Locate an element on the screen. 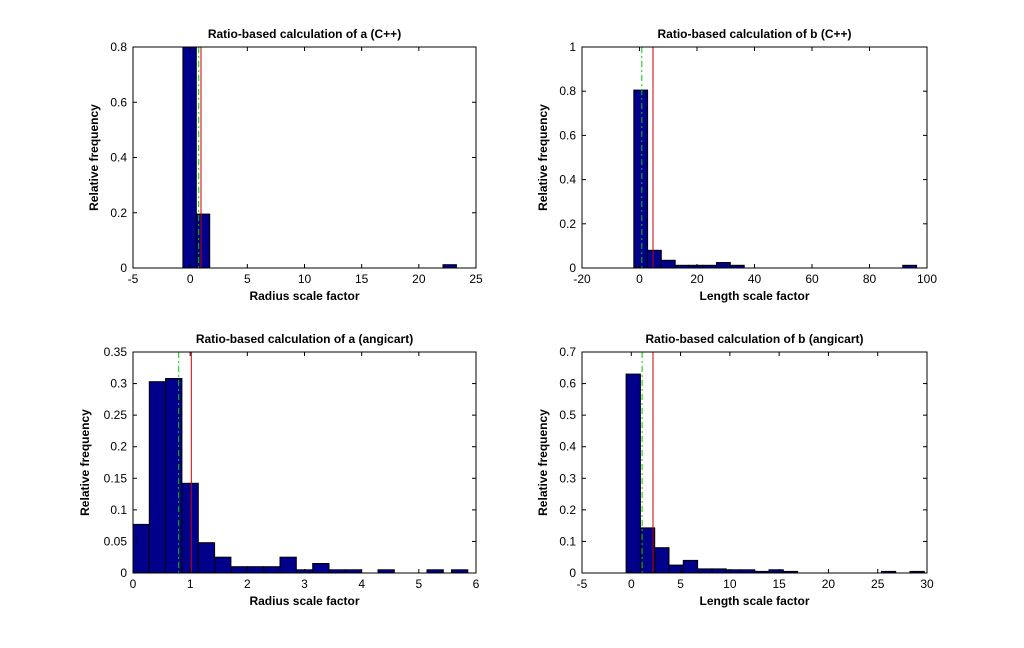 The image size is (1024, 648). chart-title: Ratio-based calculation of a (C++) is located at coordinates (304, 34).